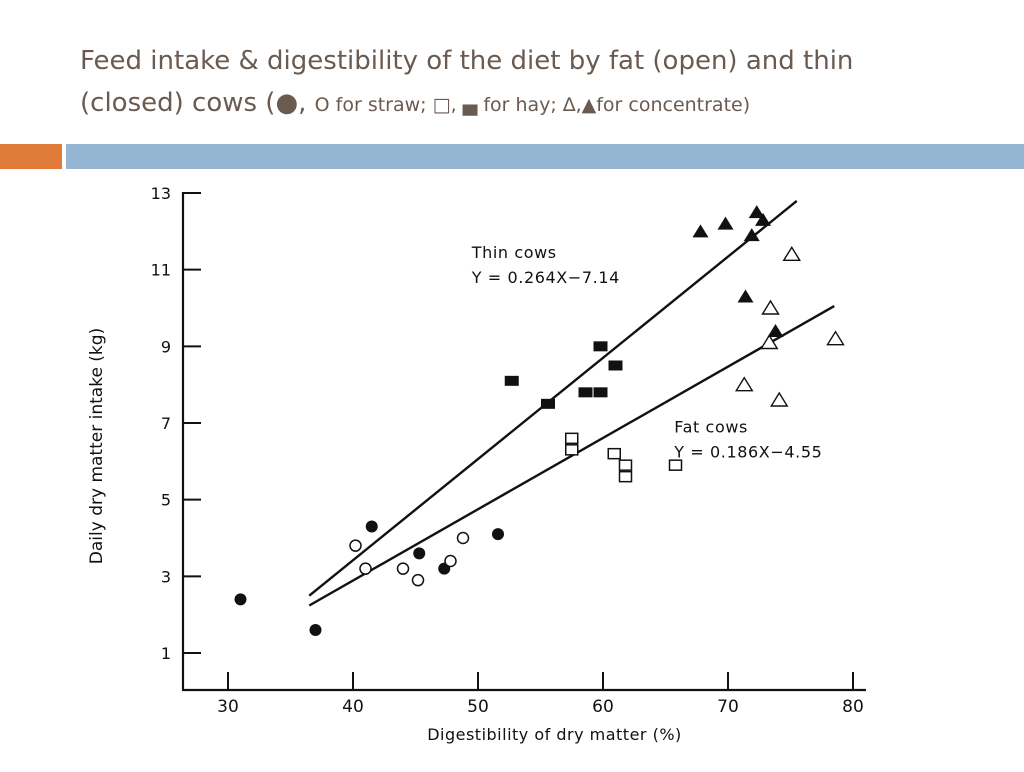 The image size is (1024, 772). Describe the element at coordinates (728, 707) in the screenshot. I see `x-tick-label: 70` at that location.